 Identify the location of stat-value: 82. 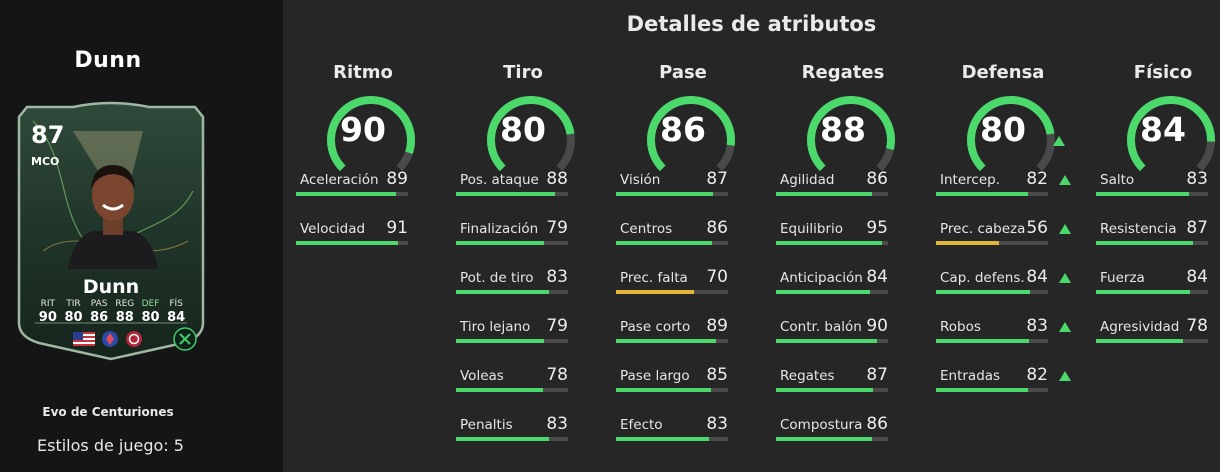
(1037, 179).